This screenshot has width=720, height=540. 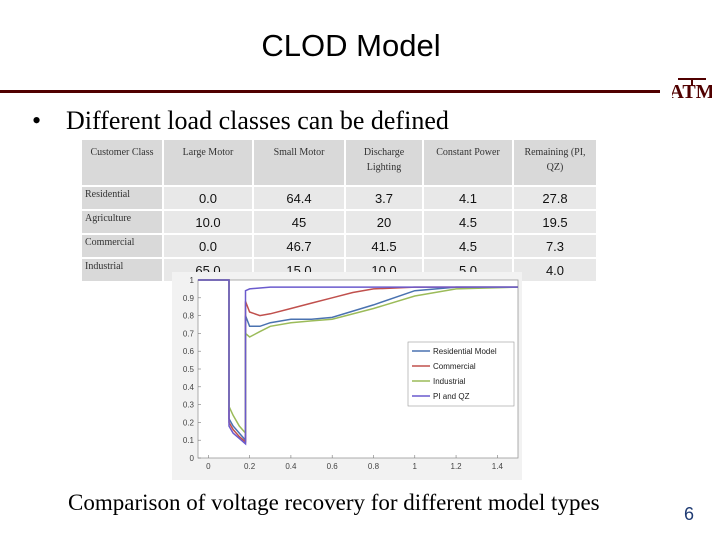 I want to click on table-cell: 45, so click(x=299, y=222).